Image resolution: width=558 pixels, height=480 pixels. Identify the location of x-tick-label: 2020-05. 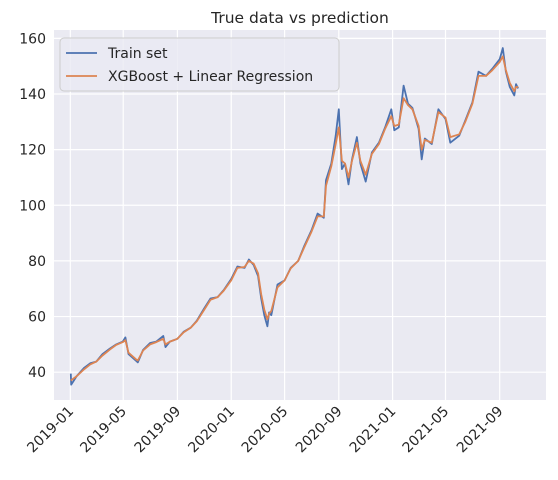
(265, 430).